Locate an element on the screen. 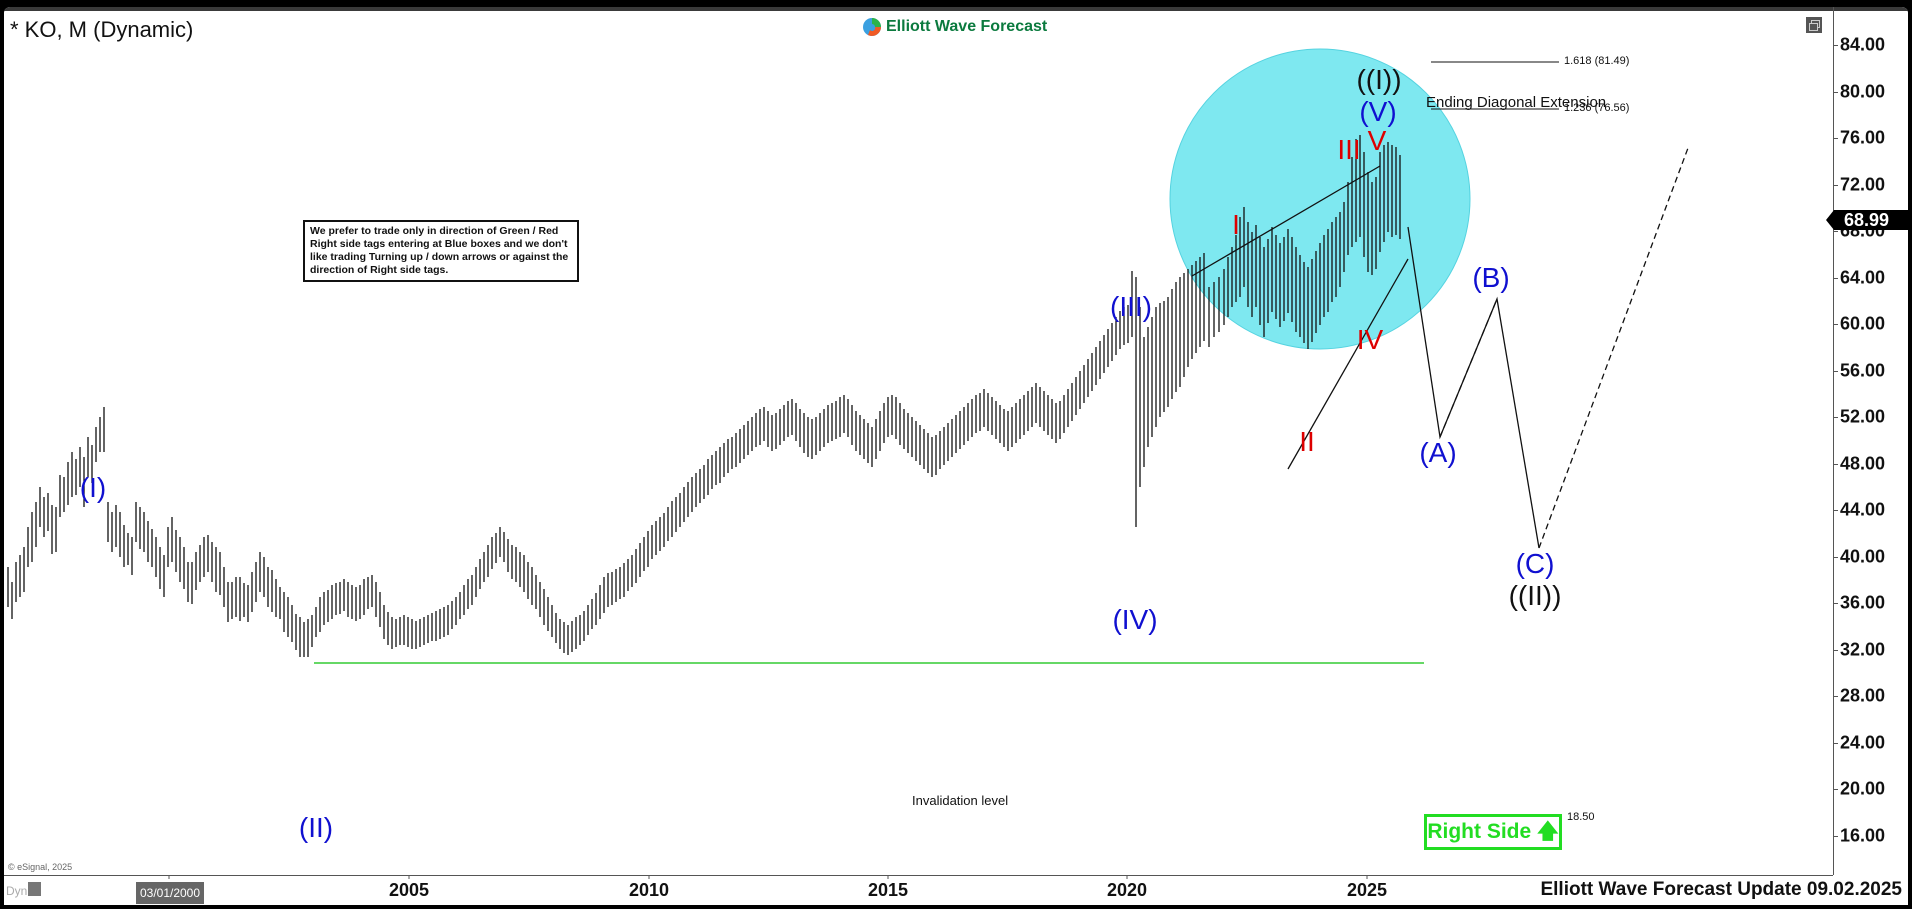 Image resolution: width=1912 pixels, height=909 pixels. wave-label-B: (B) is located at coordinates (1491, 277).